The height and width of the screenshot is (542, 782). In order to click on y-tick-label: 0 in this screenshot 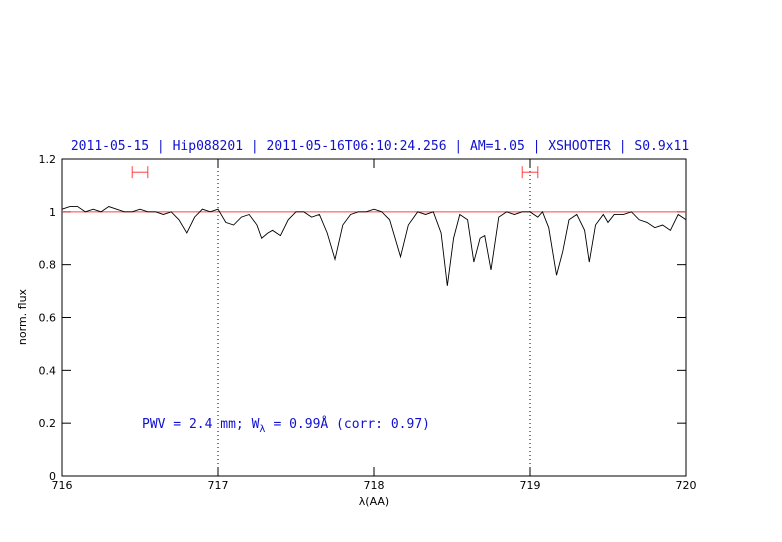, I will do `click(52, 476)`.